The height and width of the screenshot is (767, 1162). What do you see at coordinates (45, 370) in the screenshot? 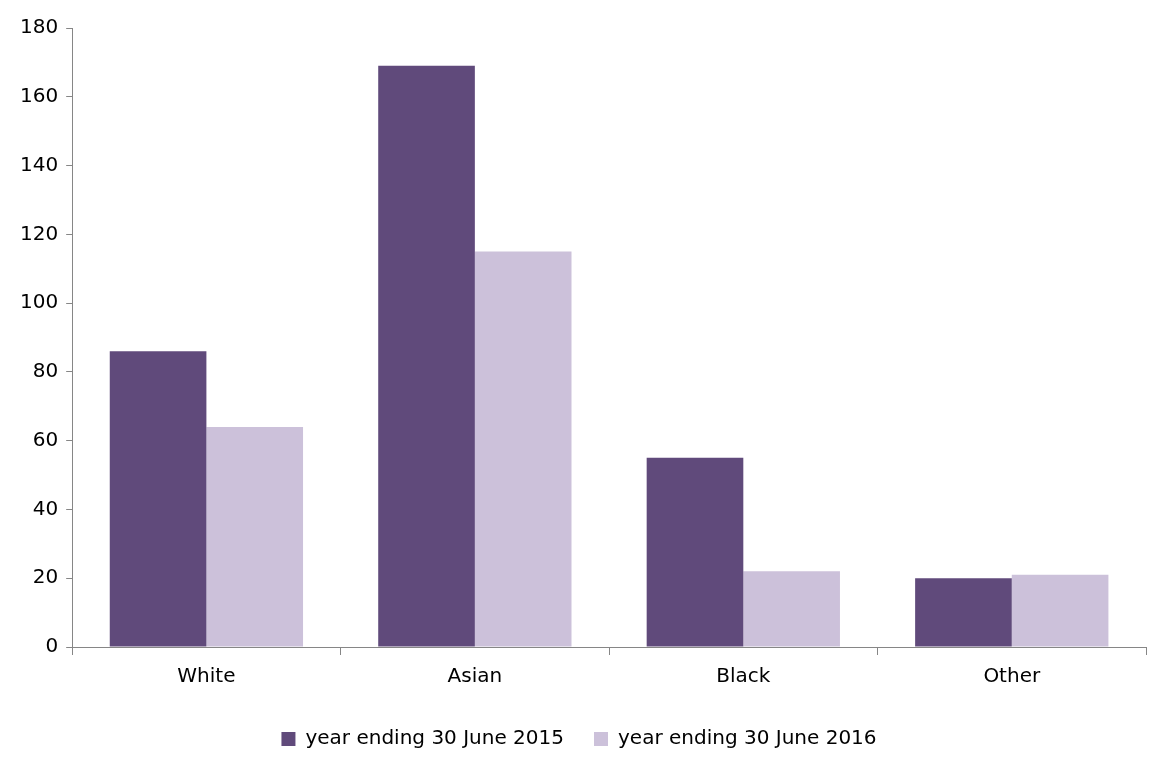
I see `y-tick-label: 80` at bounding box center [45, 370].